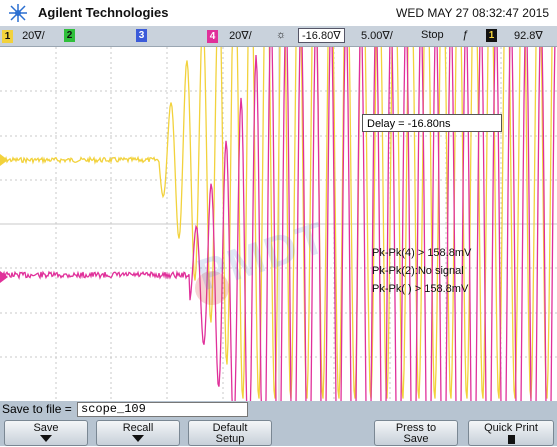  I want to click on save-button: Save, so click(46, 433).